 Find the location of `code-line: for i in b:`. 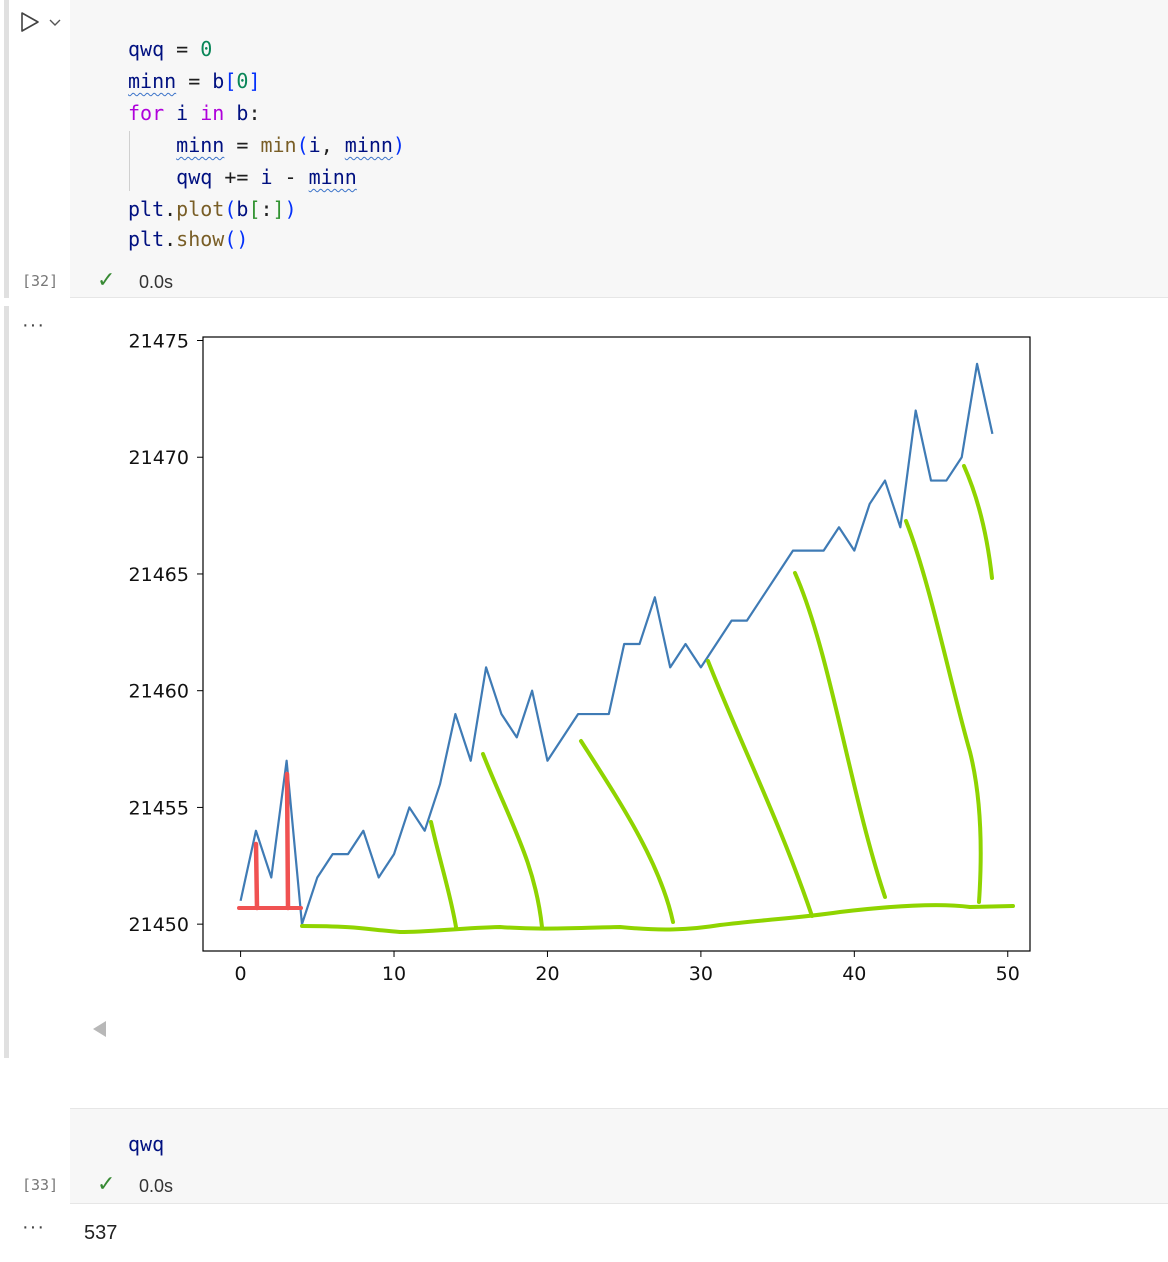

code-line: for i in b: is located at coordinates (194, 113).